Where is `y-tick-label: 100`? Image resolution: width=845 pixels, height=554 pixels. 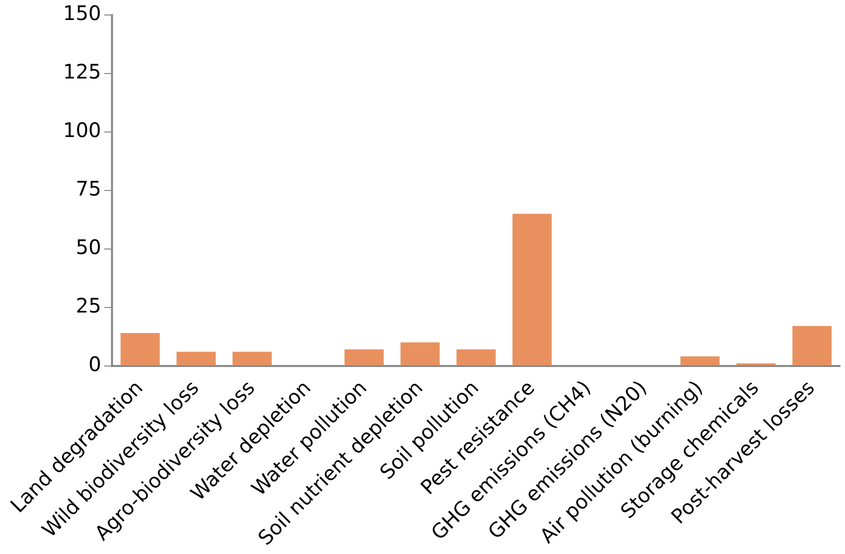 y-tick-label: 100 is located at coordinates (82, 130).